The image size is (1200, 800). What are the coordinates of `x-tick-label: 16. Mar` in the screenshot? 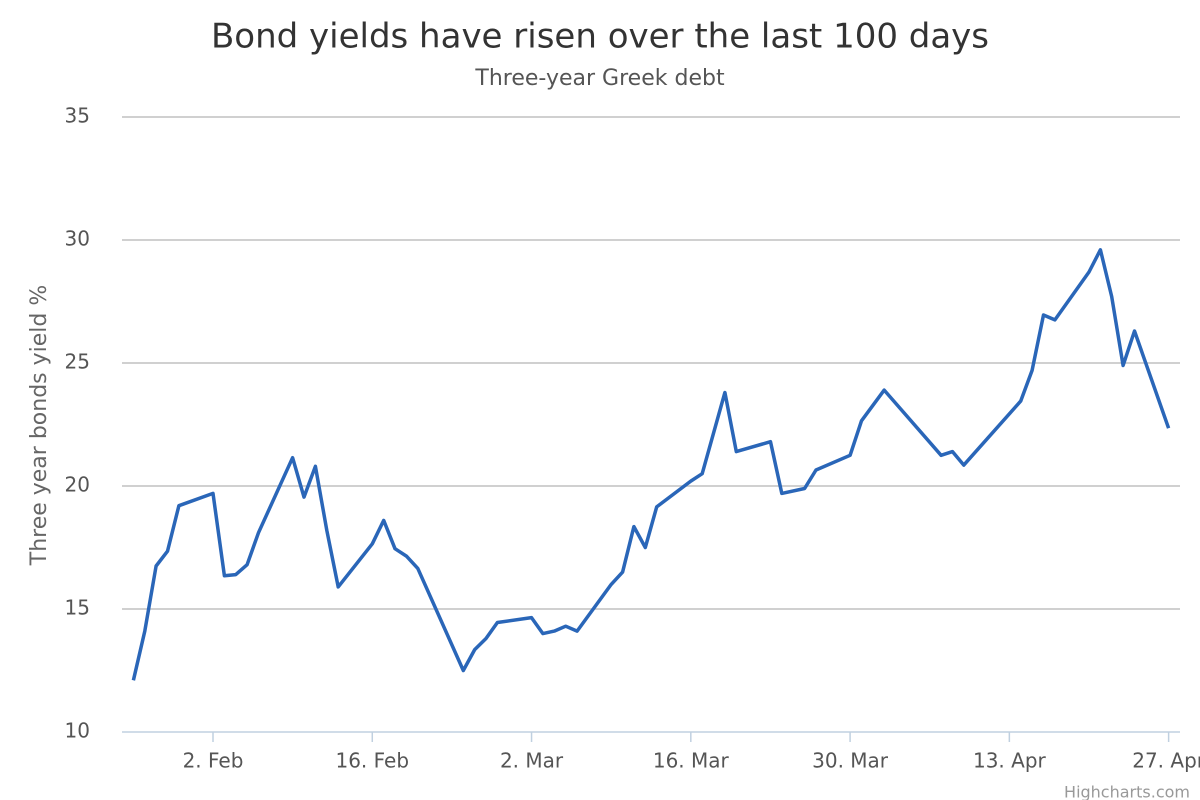 It's located at (691, 761).